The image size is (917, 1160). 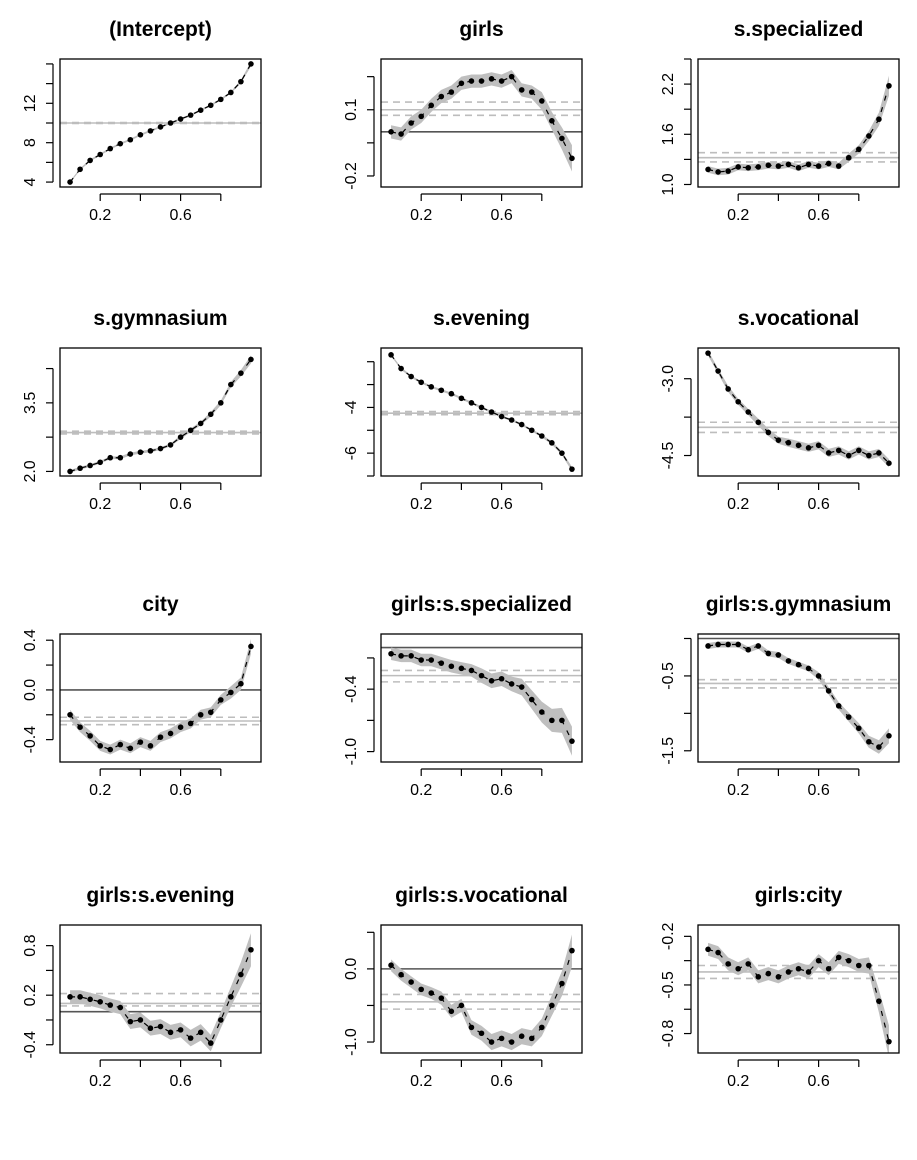 What do you see at coordinates (160, 604) in the screenshot?
I see `chart-title: city` at bounding box center [160, 604].